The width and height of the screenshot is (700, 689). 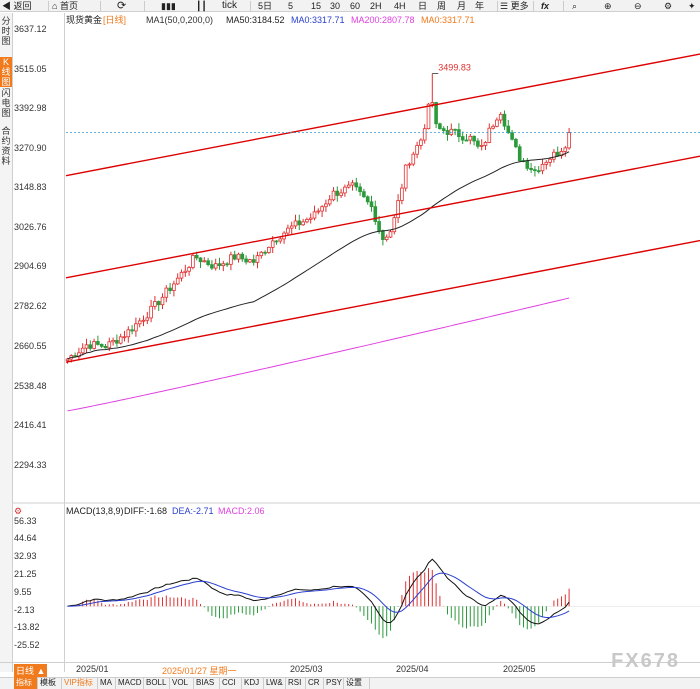 What do you see at coordinates (442, 6) in the screenshot?
I see `period-button-8: 周` at bounding box center [442, 6].